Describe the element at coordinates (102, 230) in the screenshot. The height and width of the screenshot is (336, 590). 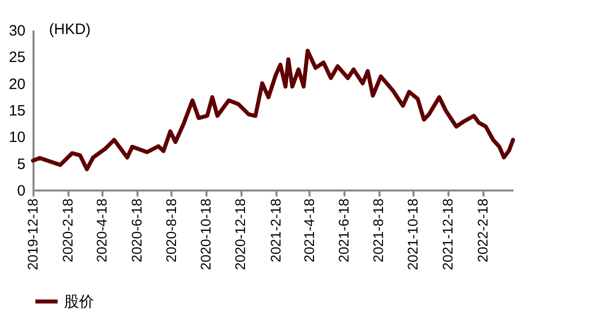
I see `x-tick-label: 2020-4-18` at that location.